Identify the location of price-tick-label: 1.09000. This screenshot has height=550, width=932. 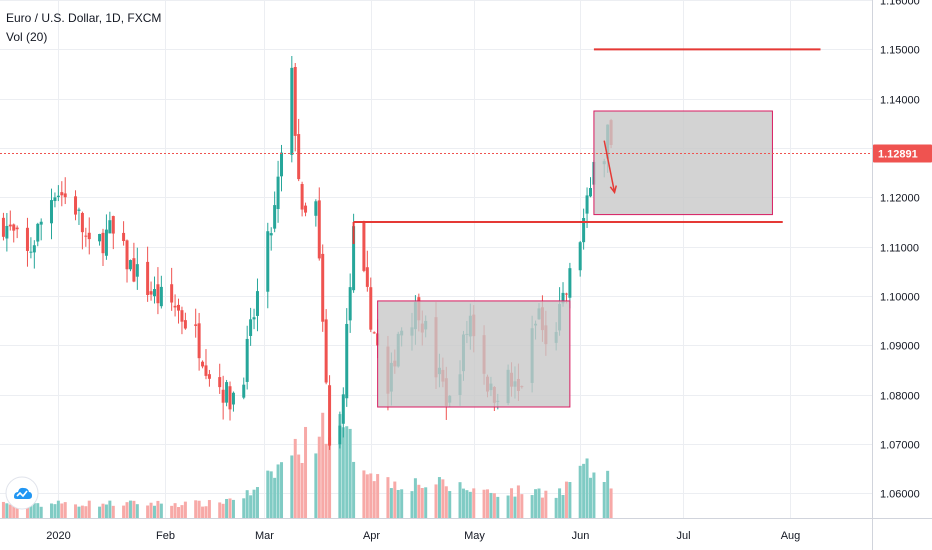
(900, 347).